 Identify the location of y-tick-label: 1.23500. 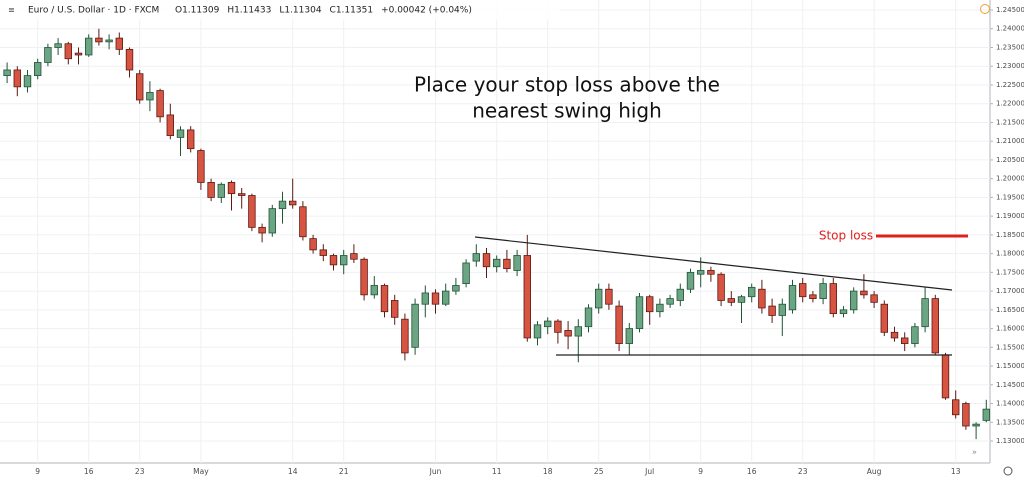
(1010, 47).